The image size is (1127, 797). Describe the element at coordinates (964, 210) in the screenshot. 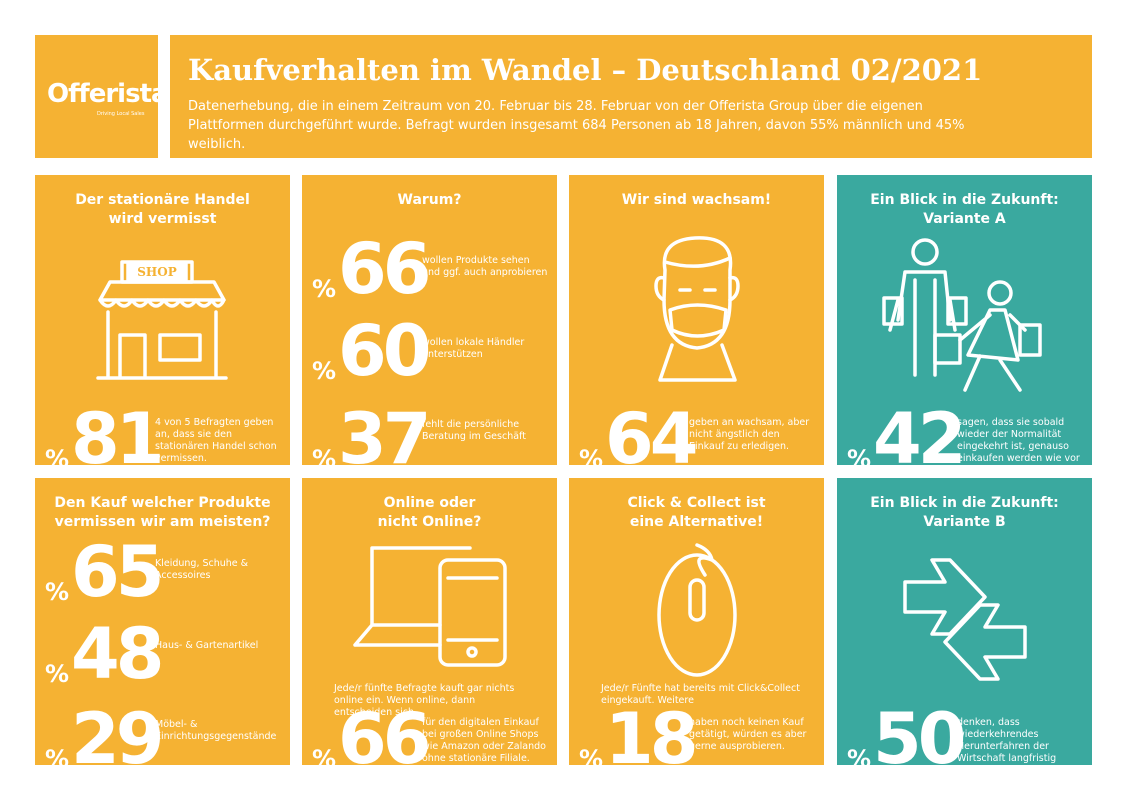

I see `card-title: Ein Blick in die Zukunft: Variante A` at that location.